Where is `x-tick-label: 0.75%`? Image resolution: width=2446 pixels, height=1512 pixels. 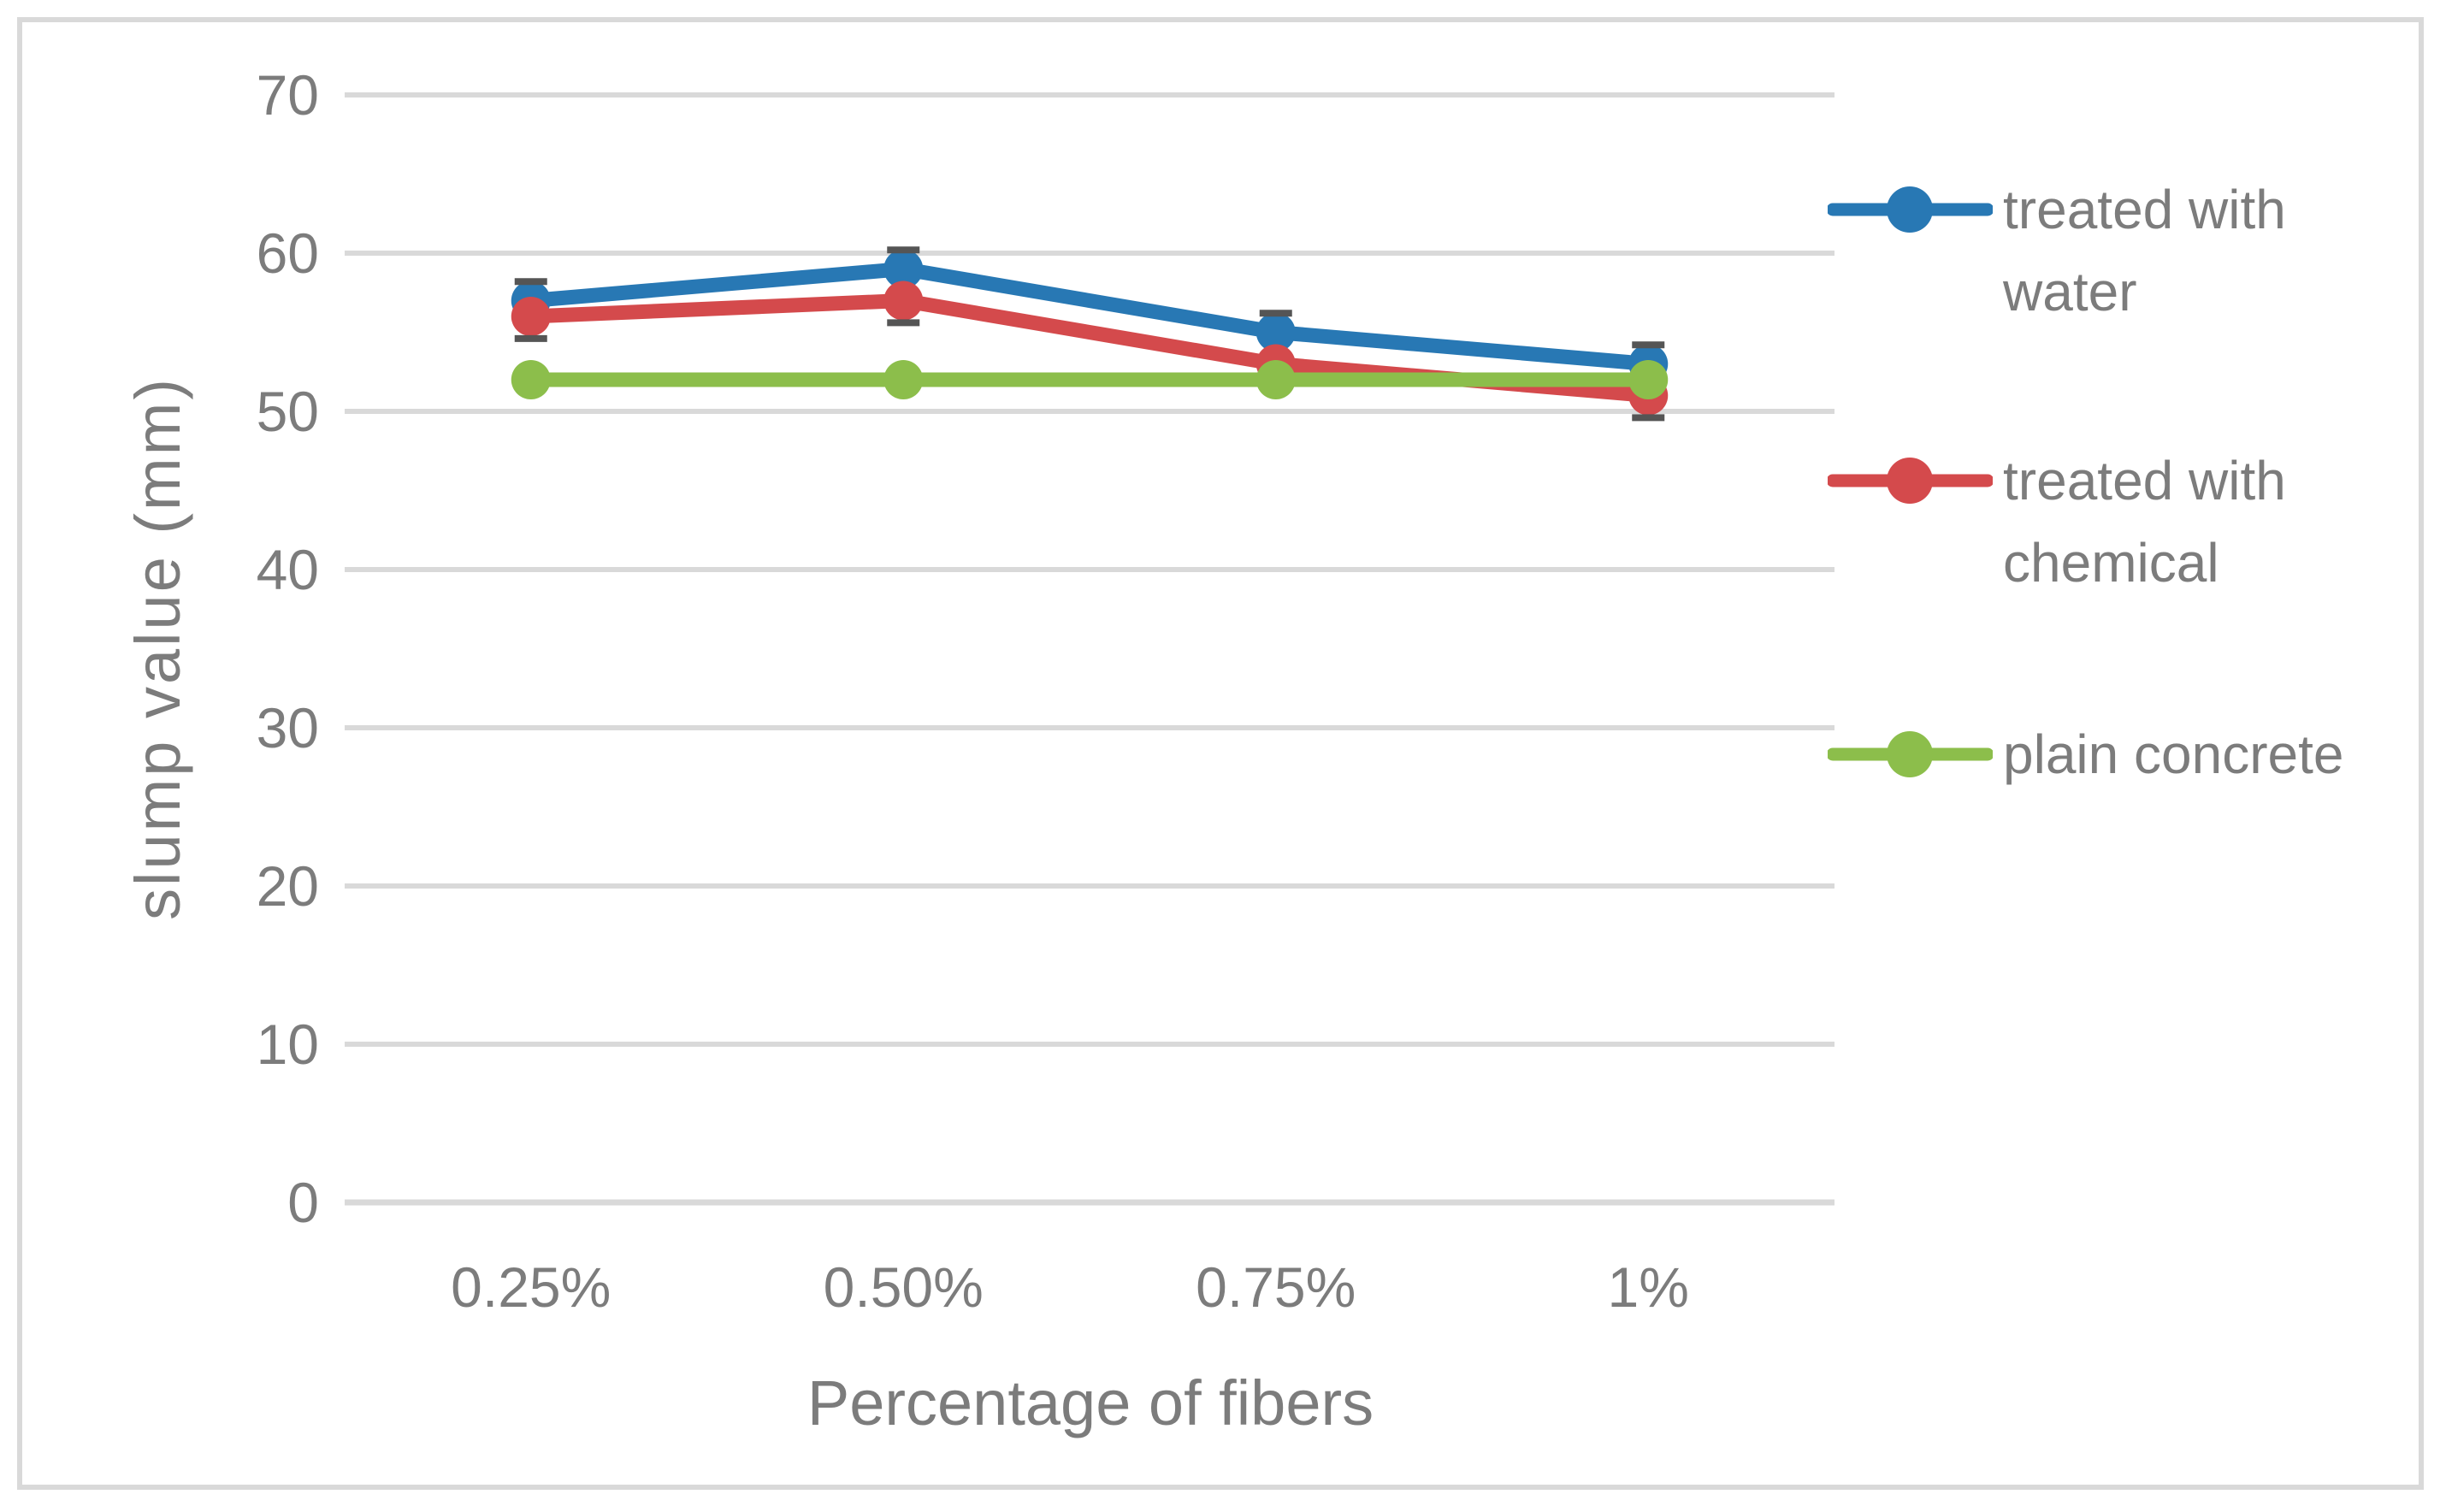 x-tick-label: 0.75% is located at coordinates (1276, 1287).